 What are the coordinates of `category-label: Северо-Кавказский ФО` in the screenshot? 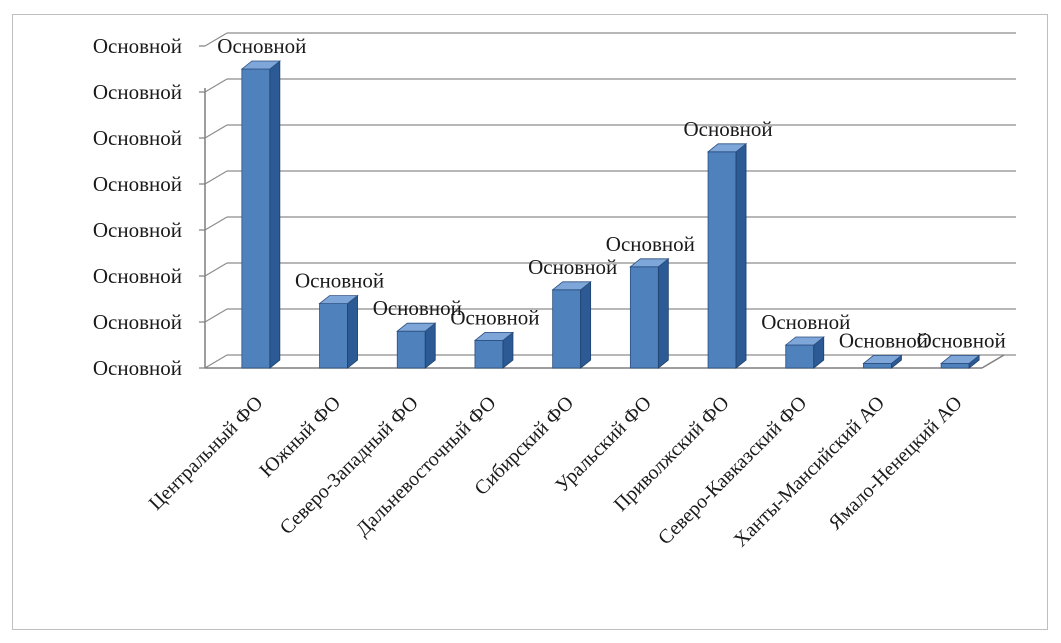 It's located at (732, 470).